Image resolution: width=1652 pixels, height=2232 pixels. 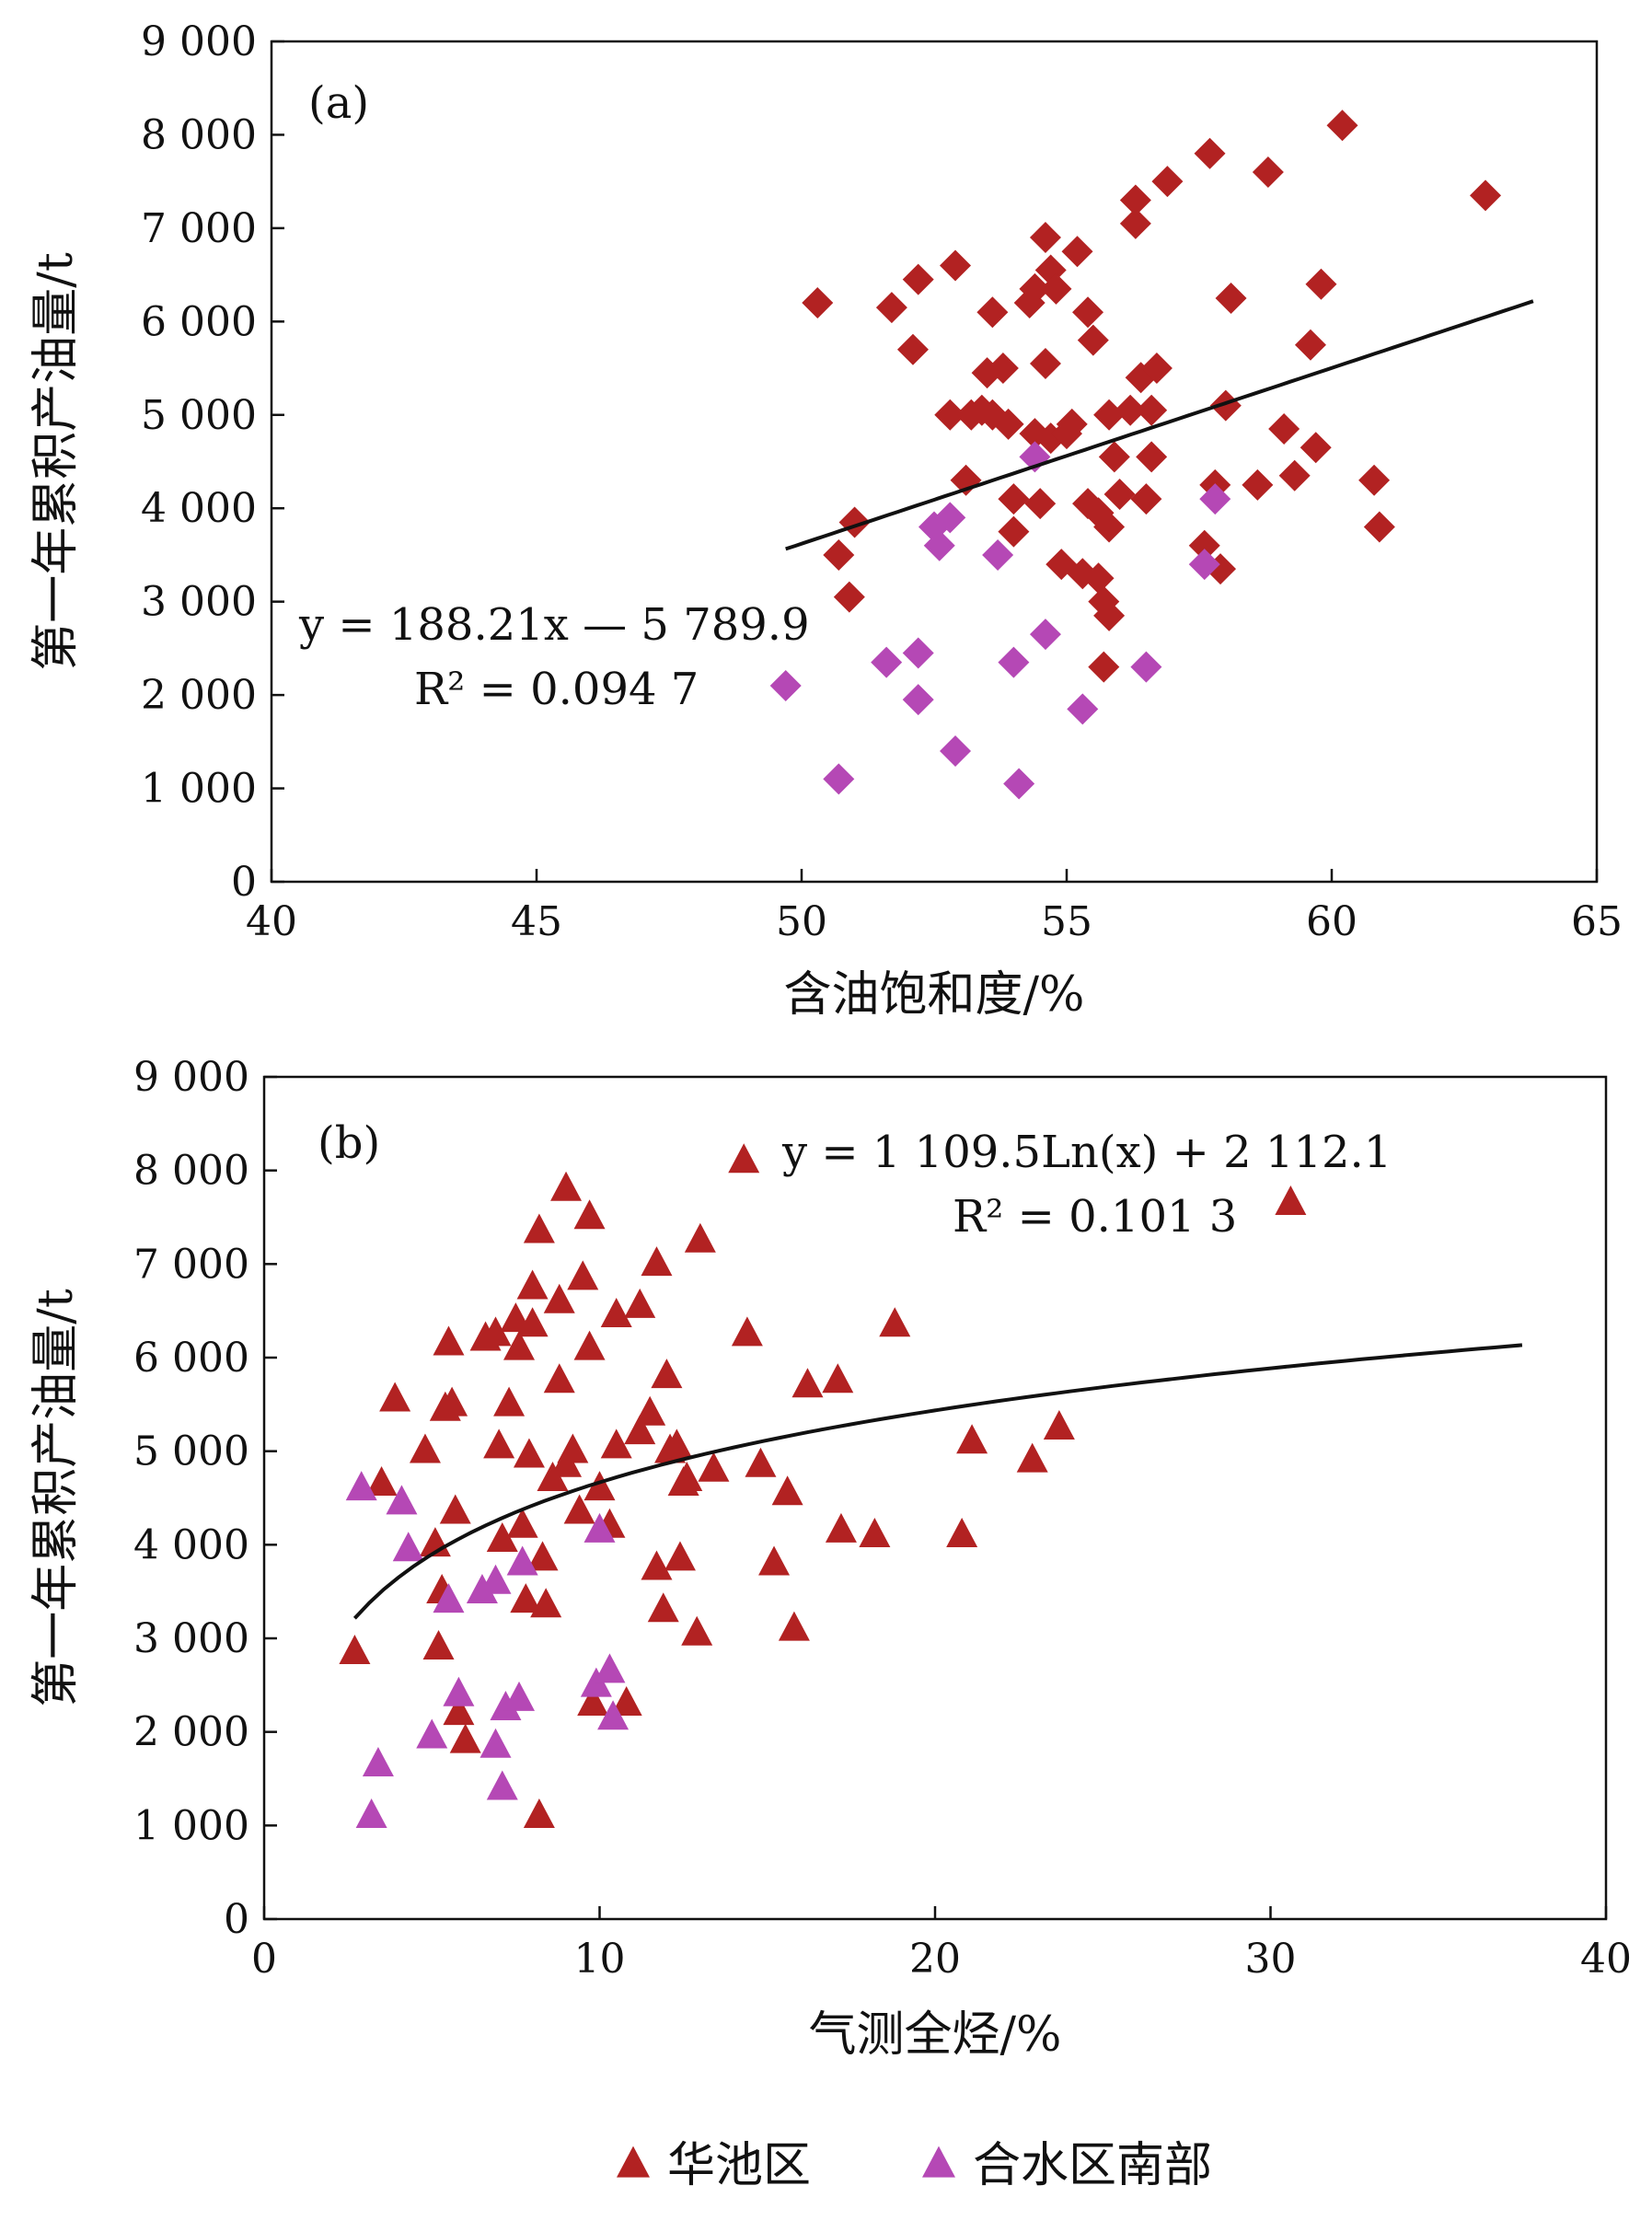 I want to click on legend-label: 合水区南部, so click(x=1092, y=2166).